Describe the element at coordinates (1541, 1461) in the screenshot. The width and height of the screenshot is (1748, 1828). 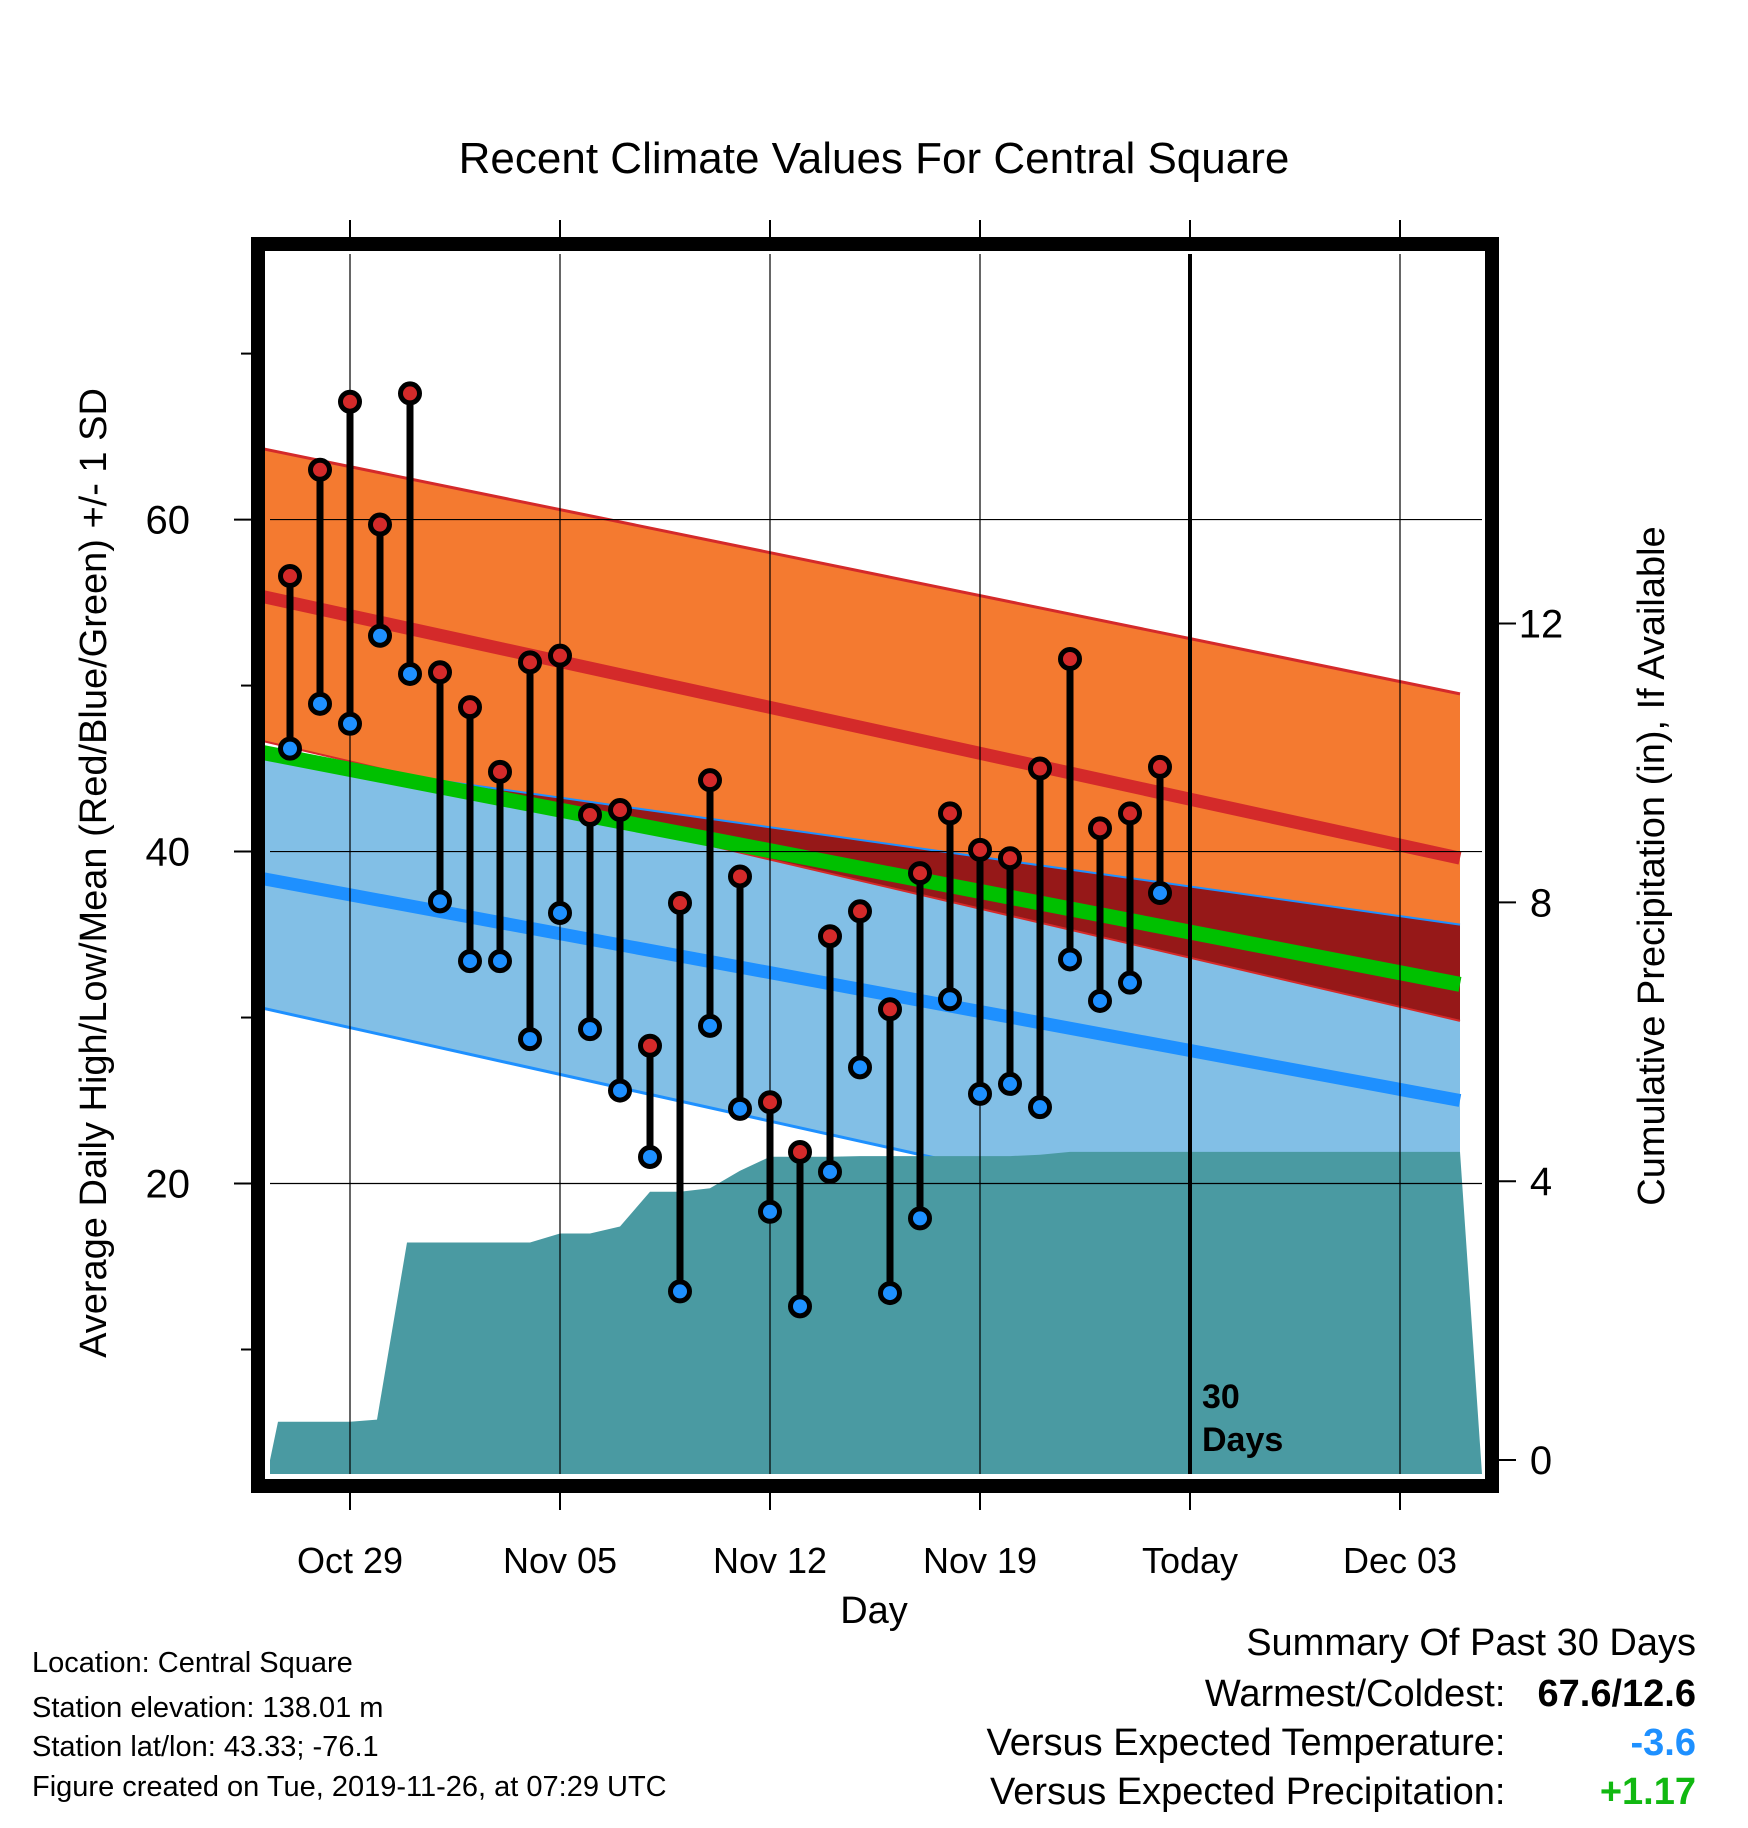
I see `y2-tick-label: 0` at that location.